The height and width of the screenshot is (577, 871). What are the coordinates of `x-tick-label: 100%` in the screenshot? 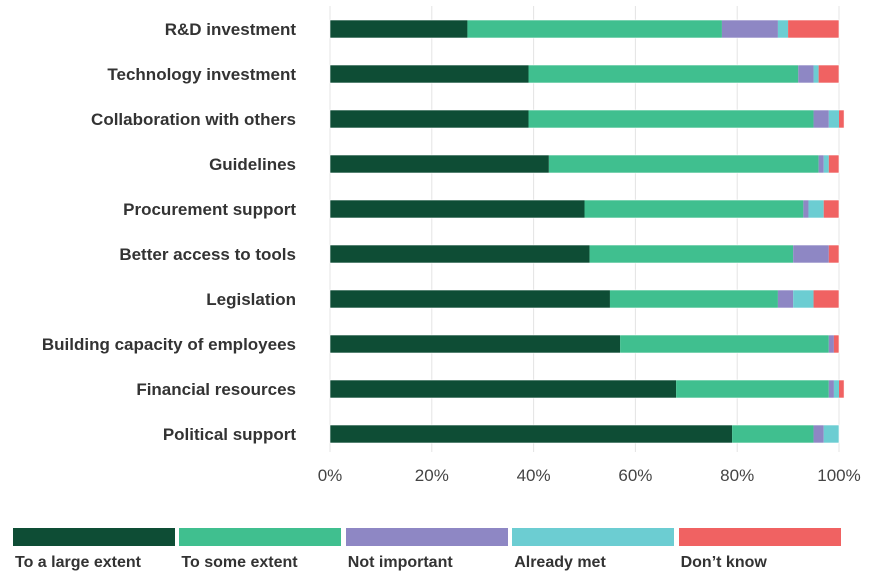 It's located at (838, 475).